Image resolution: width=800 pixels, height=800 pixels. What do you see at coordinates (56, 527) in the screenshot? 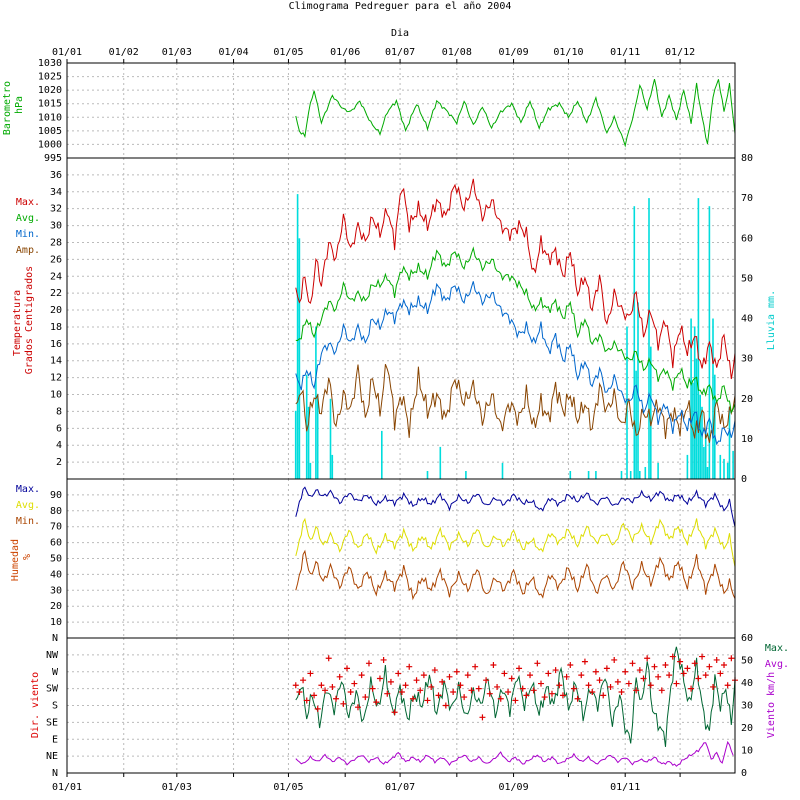
I see `humidity-tick-label-70: 70` at bounding box center [56, 527].